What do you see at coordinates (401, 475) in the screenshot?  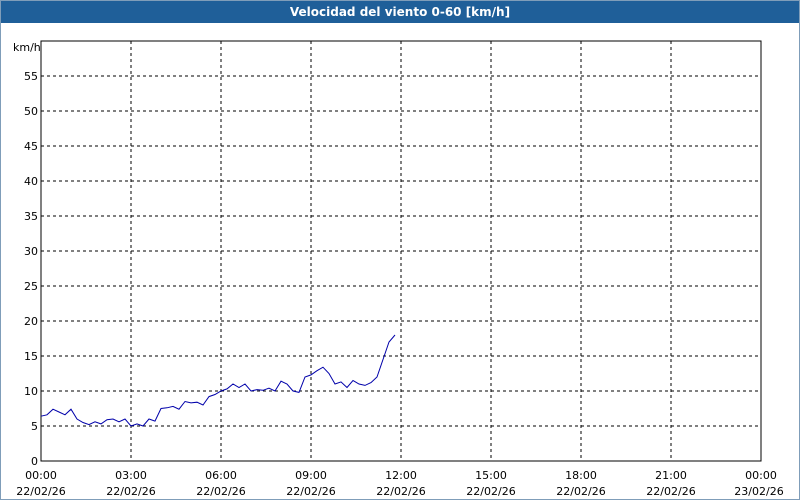 I see `x-tick-time-label: 12:00` at bounding box center [401, 475].